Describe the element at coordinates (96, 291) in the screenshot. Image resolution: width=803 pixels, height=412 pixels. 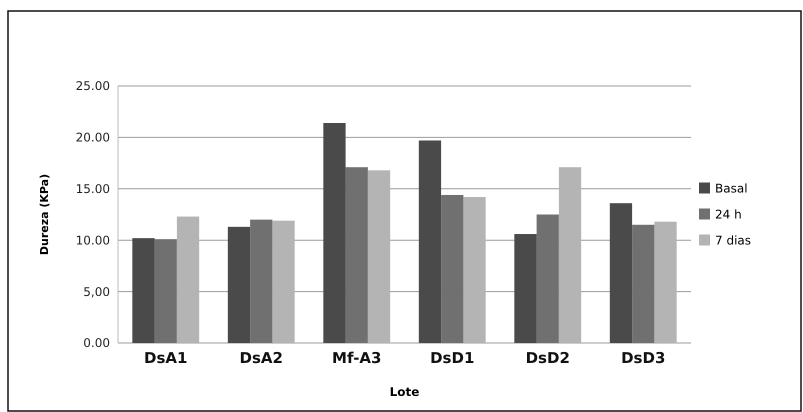
I see `y-tick-label: 5,00` at that location.